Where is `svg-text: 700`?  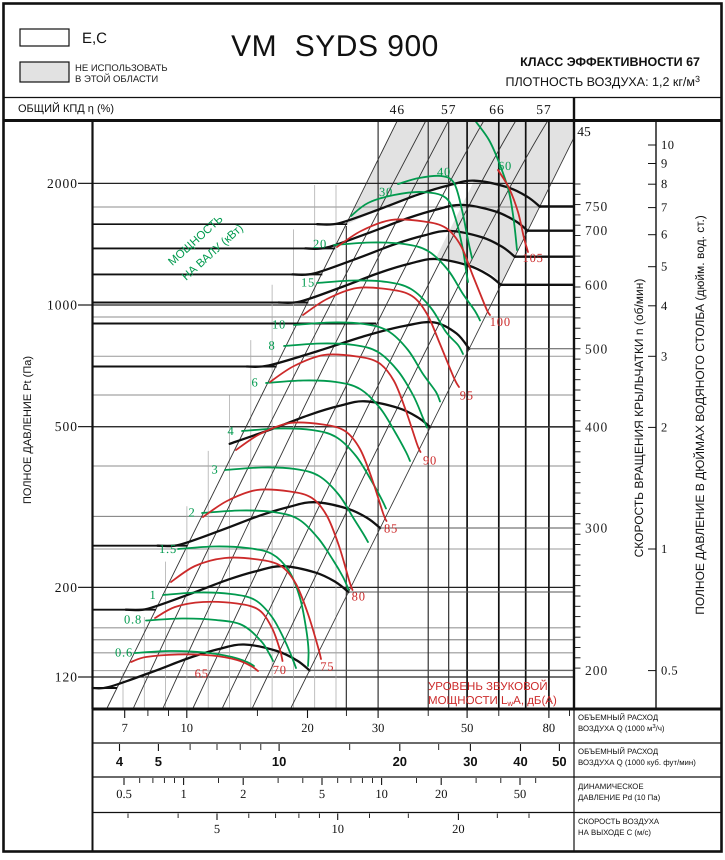 svg-text: 700 is located at coordinates (596, 230).